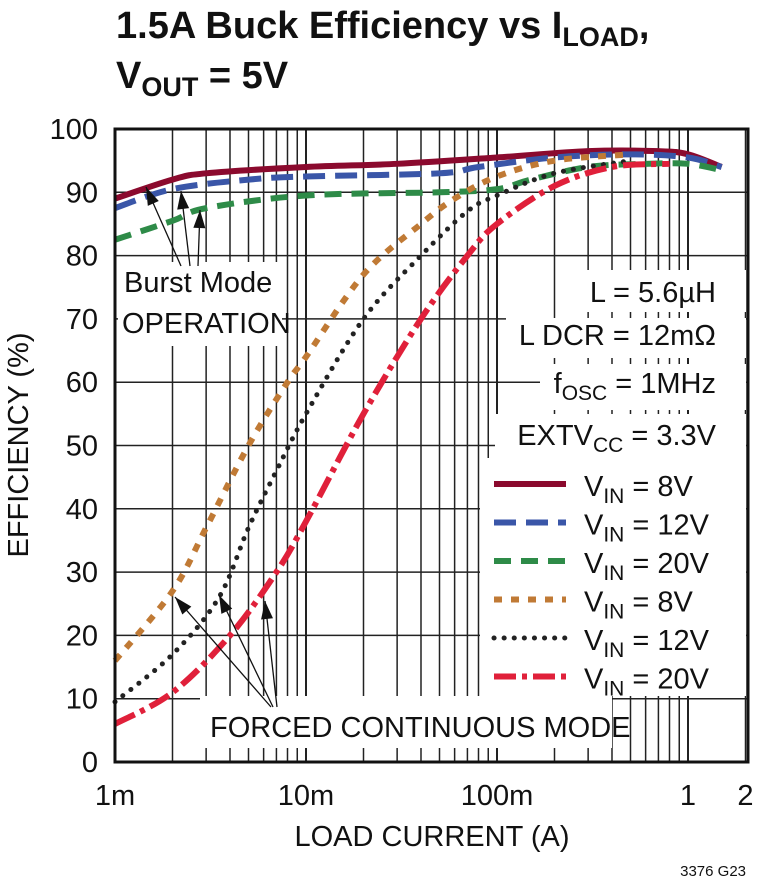 The image size is (760, 884). I want to click on condition-main: f, so click(558, 384).